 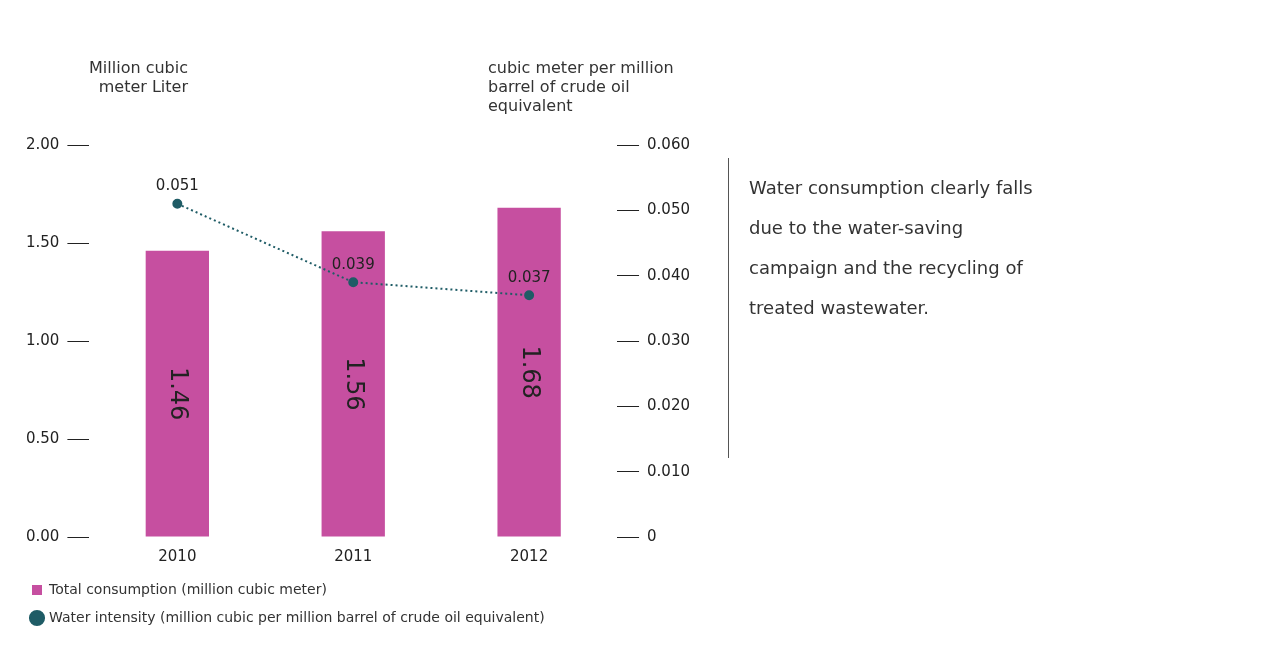 I want to click on x-tick-label: 2010, so click(x=177, y=555).